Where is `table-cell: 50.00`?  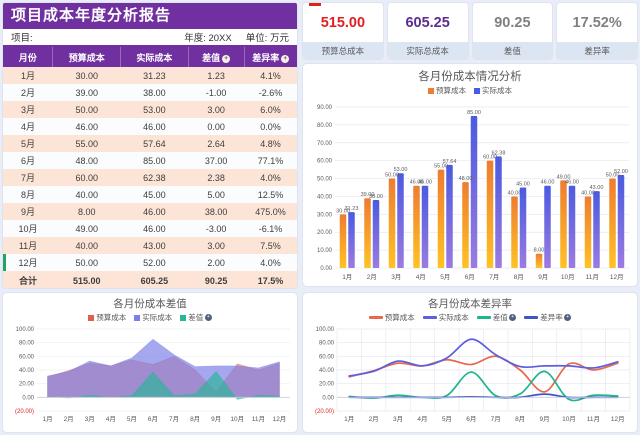 table-cell: 50.00 is located at coordinates (86, 109).